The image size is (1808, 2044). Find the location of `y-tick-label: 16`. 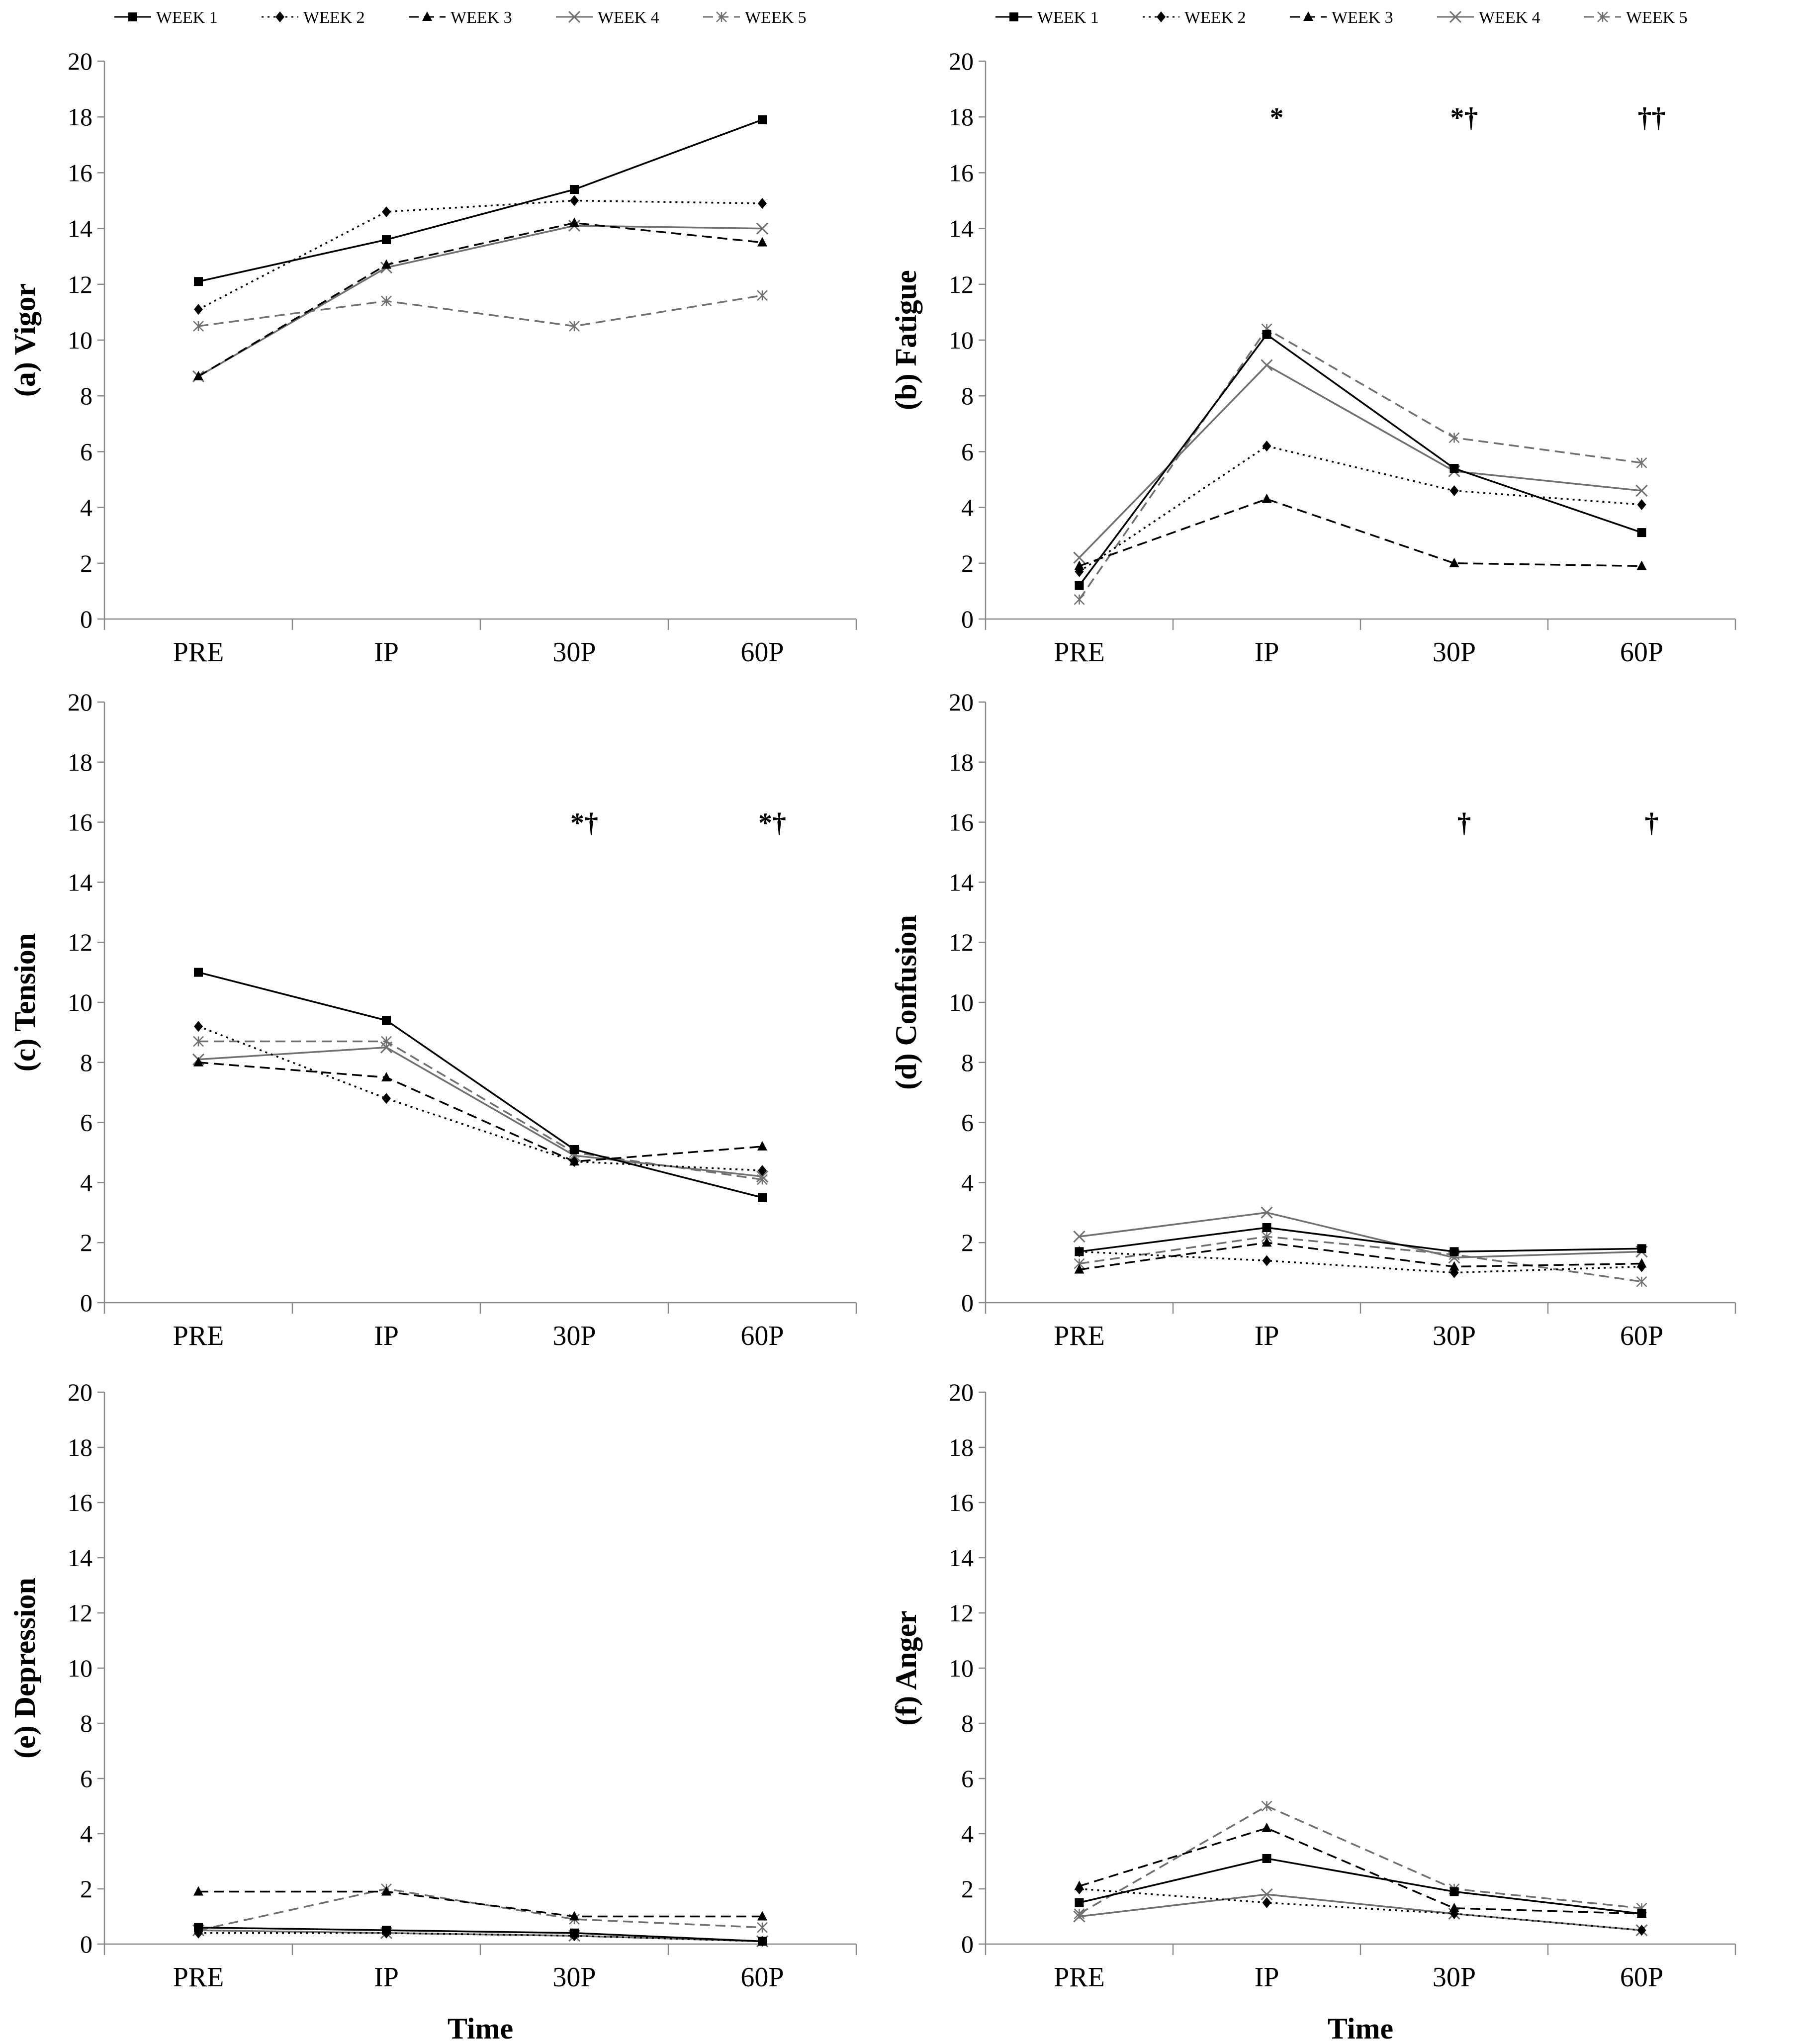

y-tick-label: 16 is located at coordinates (80, 822).